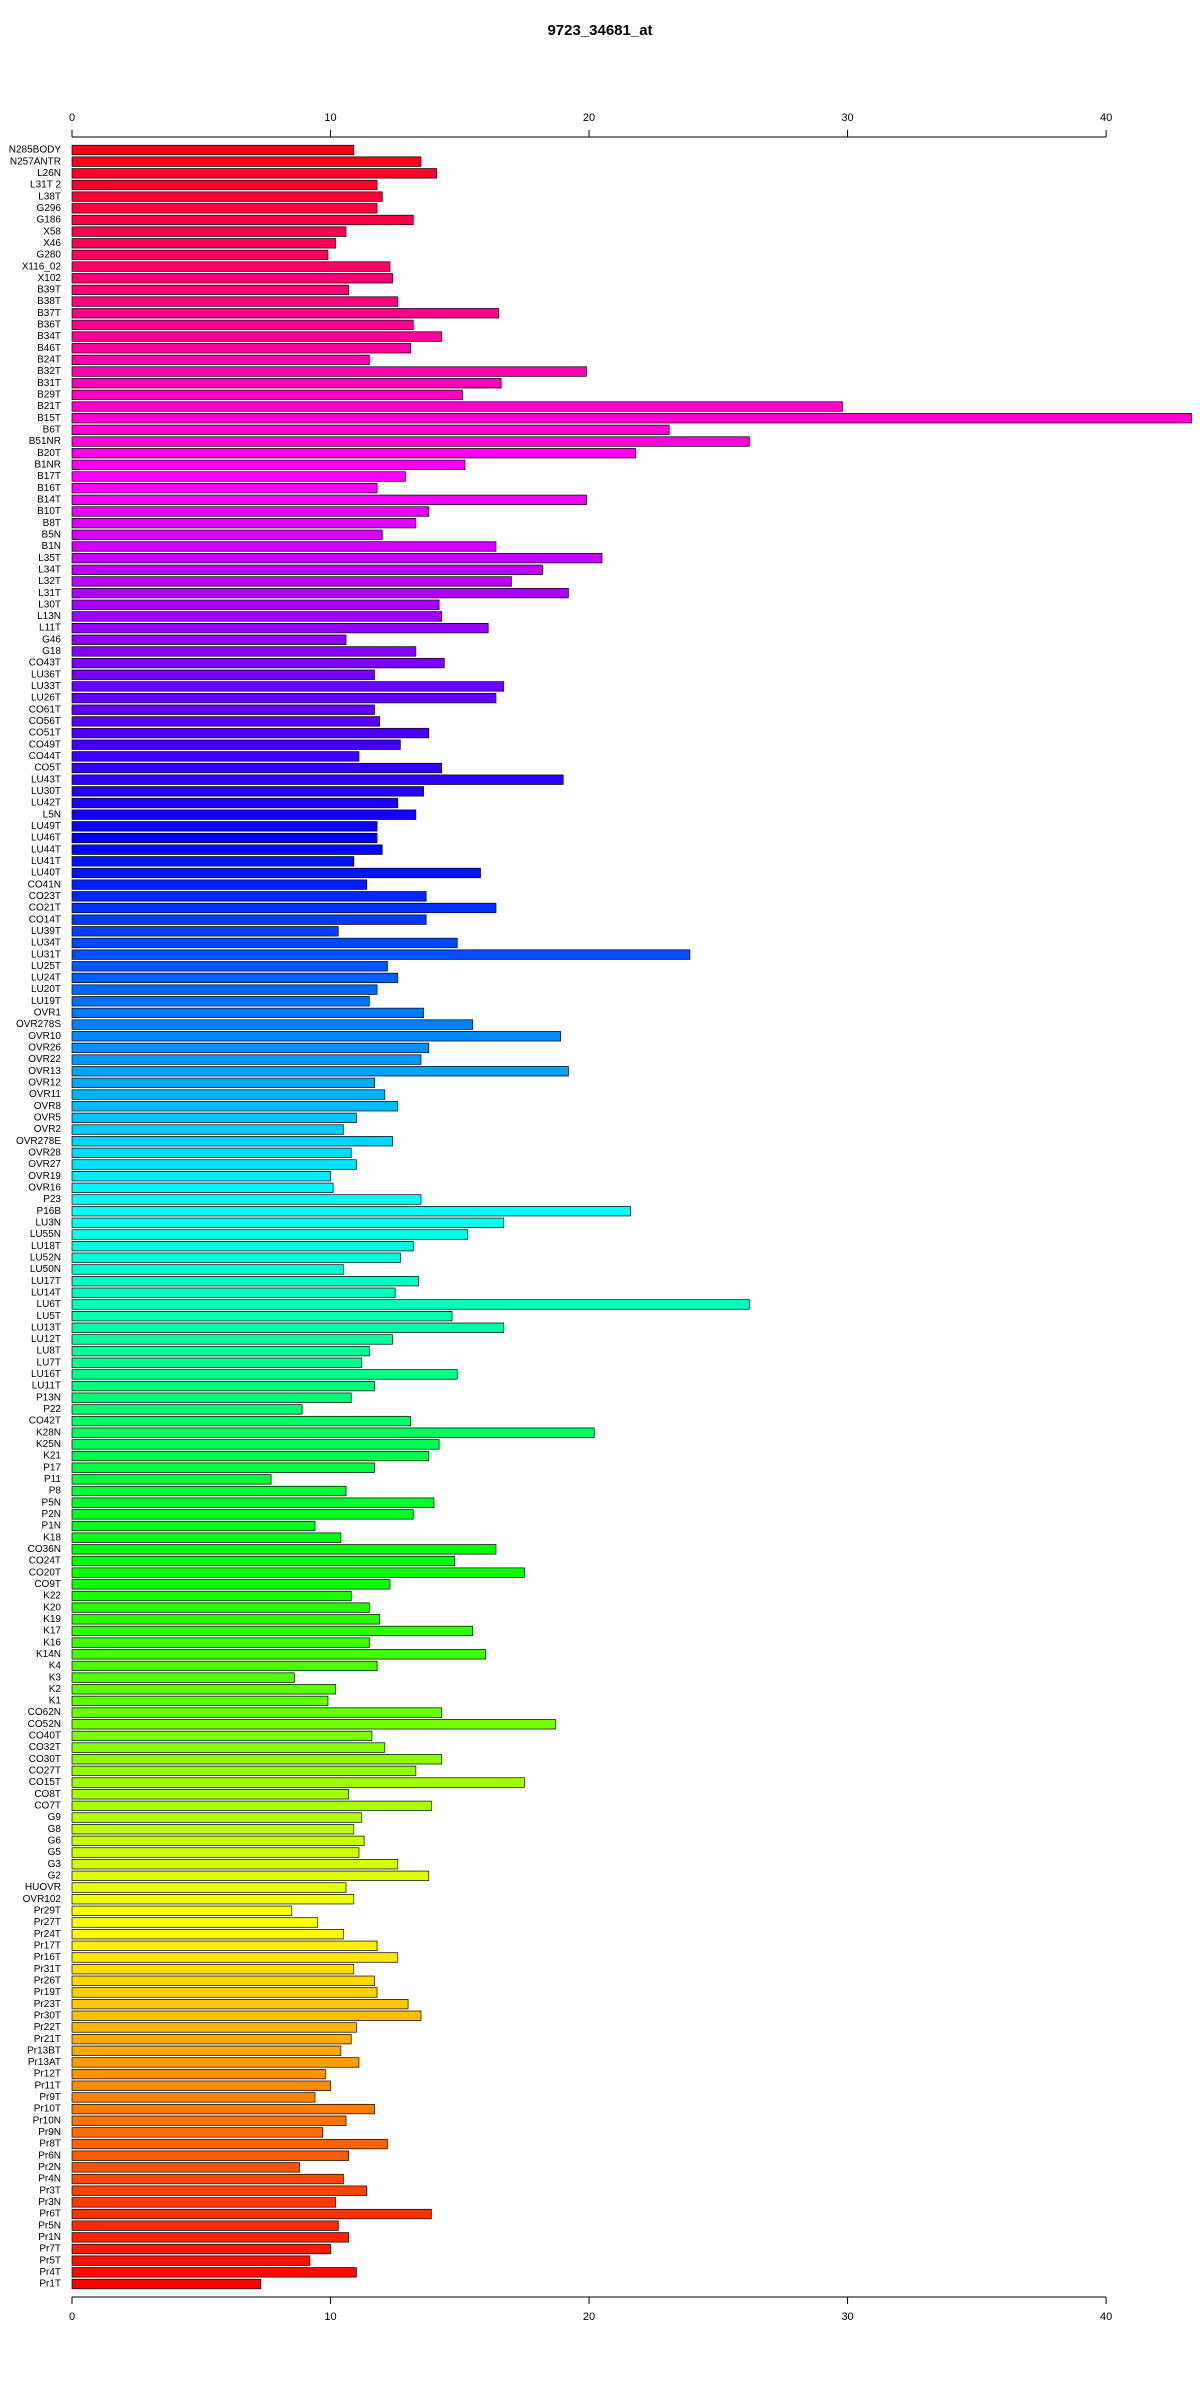  Describe the element at coordinates (45, 1782) in the screenshot. I see `y-tick-label: CO15T` at that location.